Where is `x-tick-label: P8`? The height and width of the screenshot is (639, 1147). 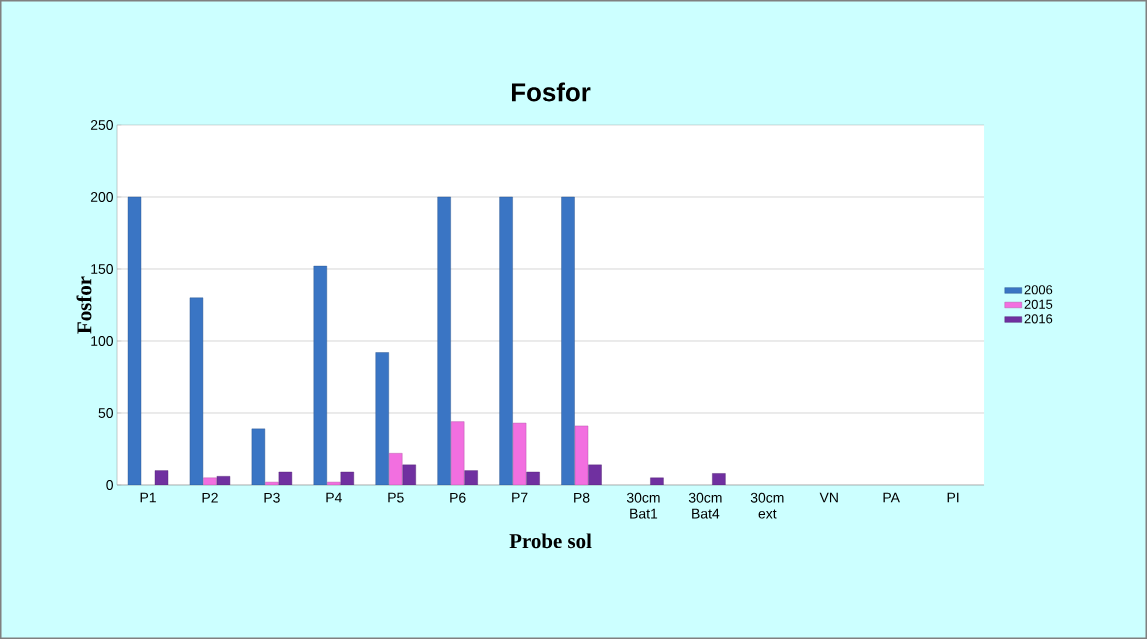
x-tick-label: P8 is located at coordinates (582, 497).